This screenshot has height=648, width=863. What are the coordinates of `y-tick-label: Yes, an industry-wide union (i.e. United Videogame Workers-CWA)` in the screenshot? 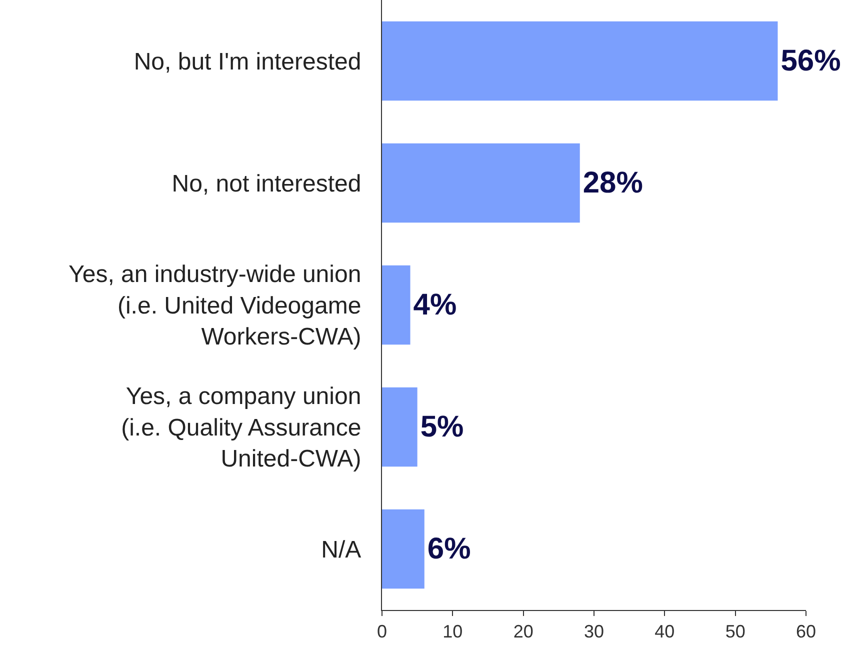 It's located at (215, 306).